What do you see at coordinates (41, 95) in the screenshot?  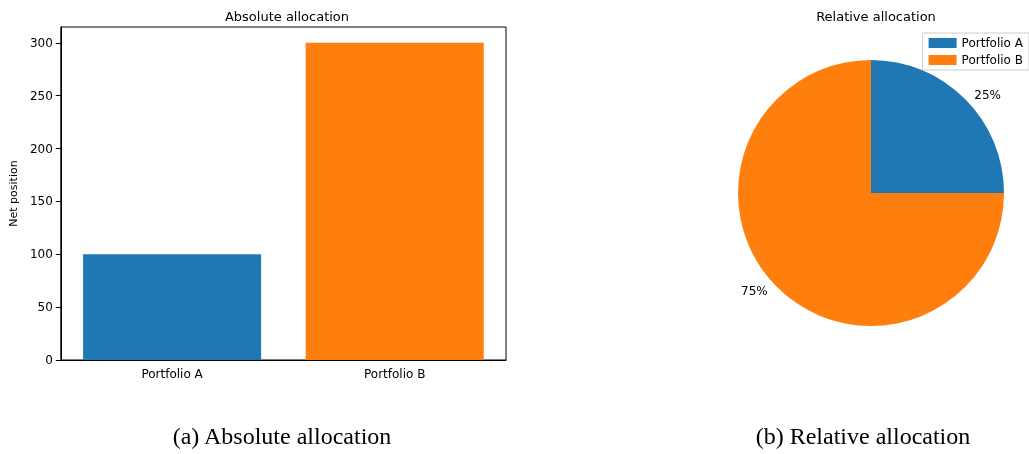 I see `y-tick-label: 250` at bounding box center [41, 95].